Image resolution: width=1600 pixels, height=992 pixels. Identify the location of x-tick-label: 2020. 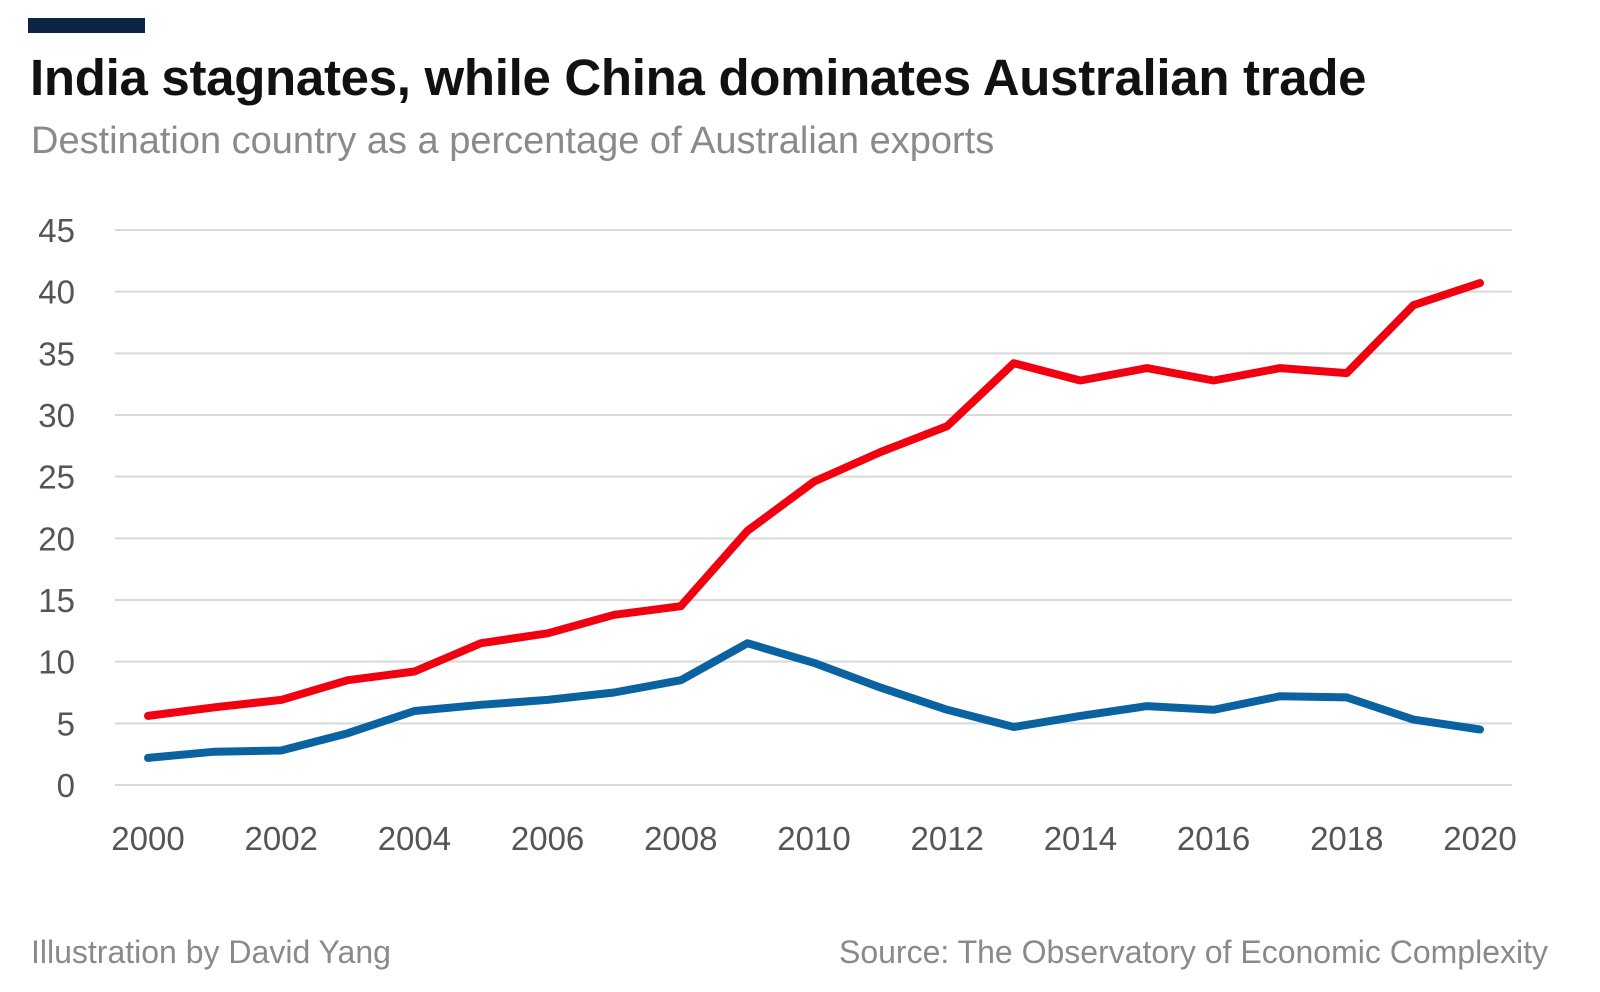
(1479, 838).